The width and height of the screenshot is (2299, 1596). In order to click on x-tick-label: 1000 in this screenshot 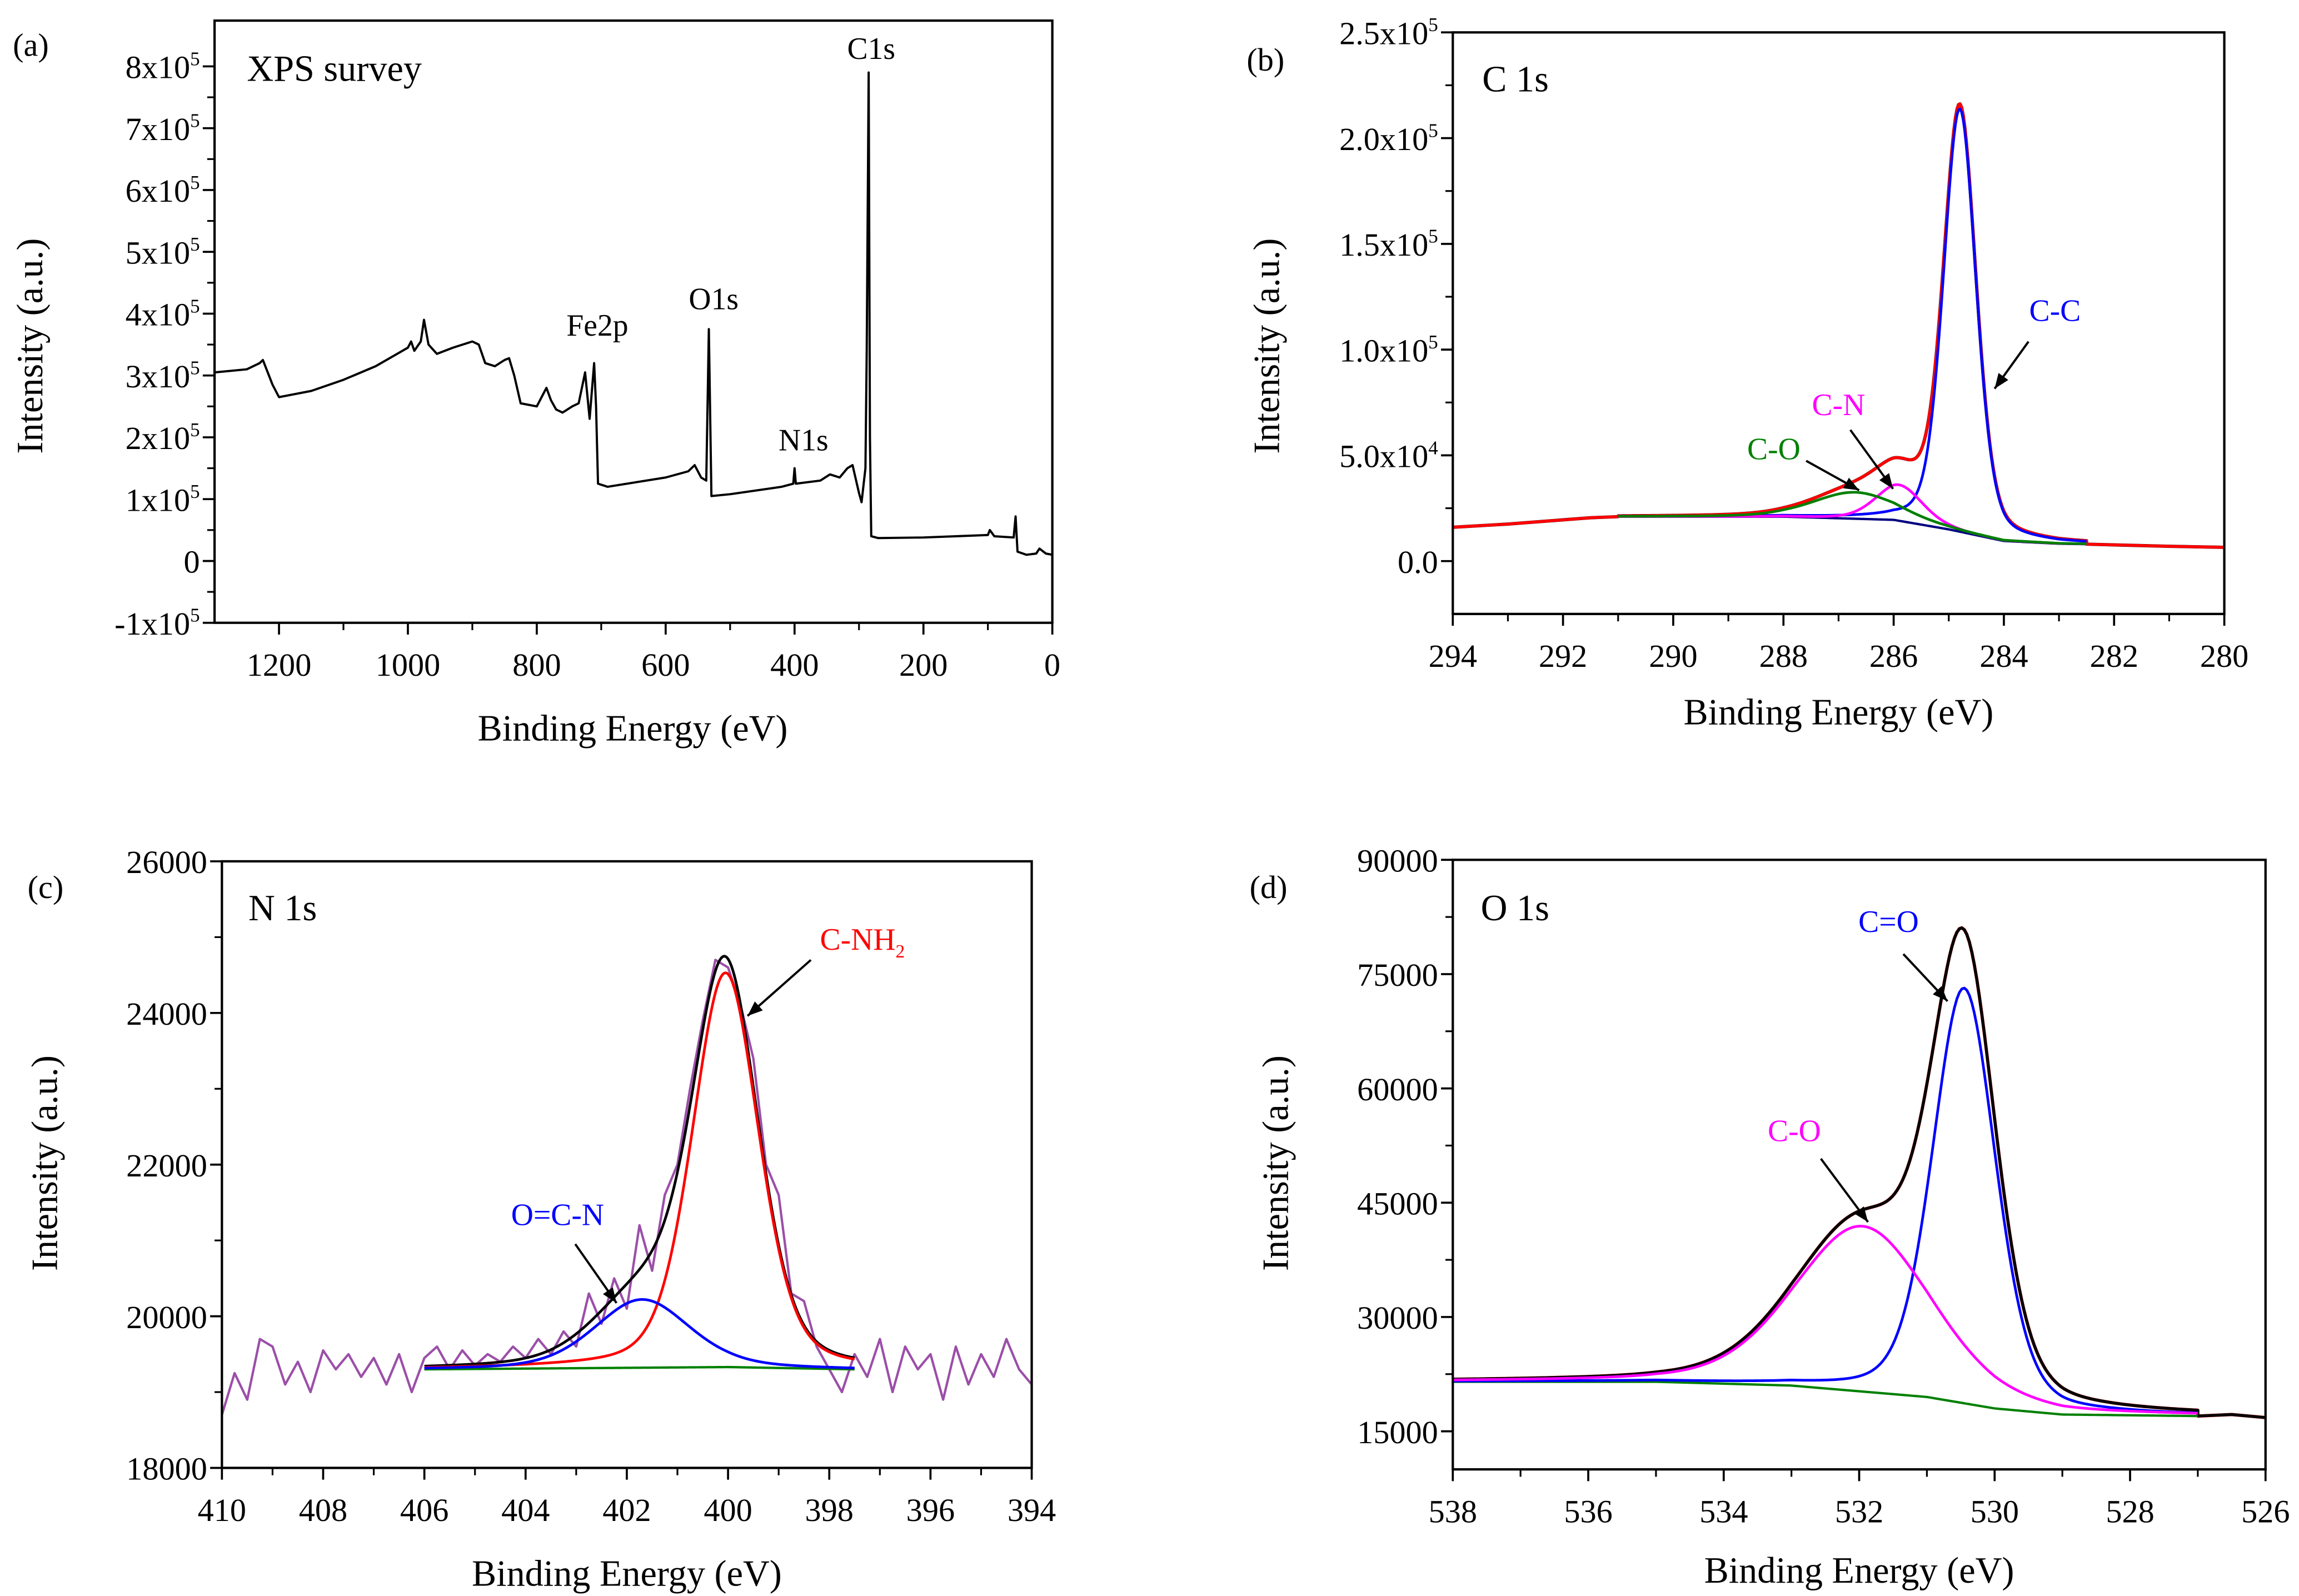, I will do `click(408, 665)`.